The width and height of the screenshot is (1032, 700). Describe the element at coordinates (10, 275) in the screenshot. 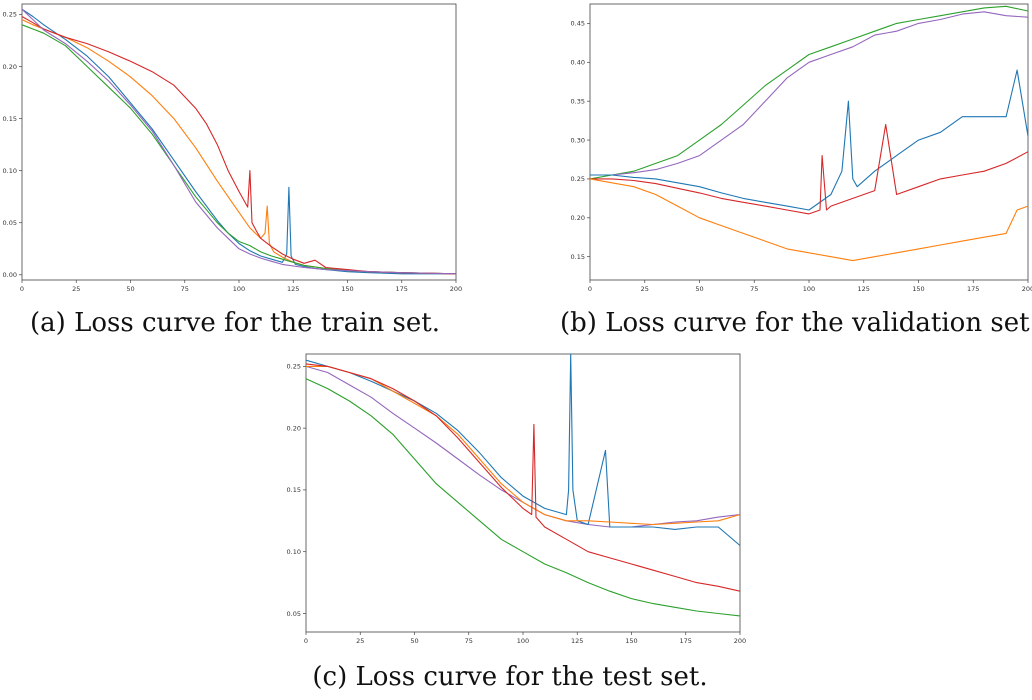

I see `y-tick-label: 0.00` at that location.